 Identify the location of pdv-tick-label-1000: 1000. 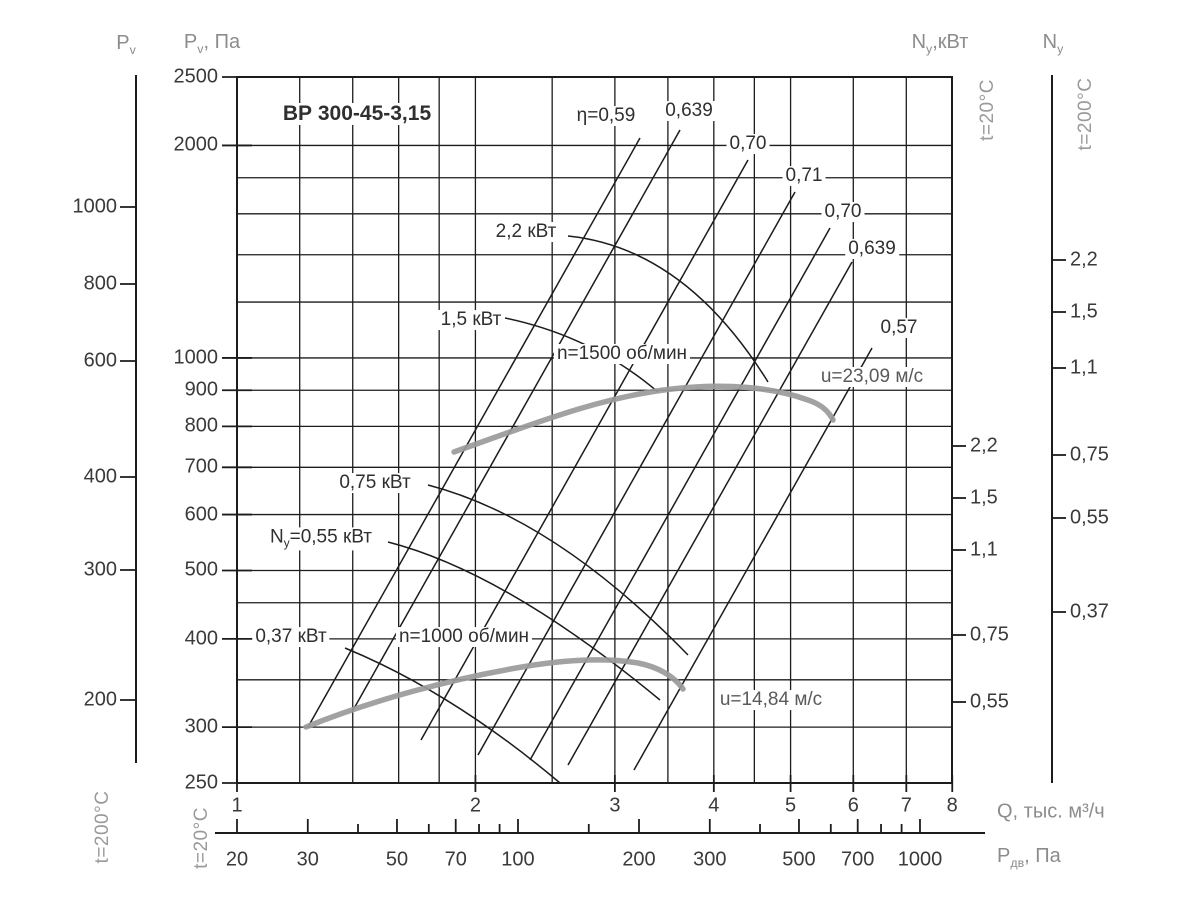
(920, 859).